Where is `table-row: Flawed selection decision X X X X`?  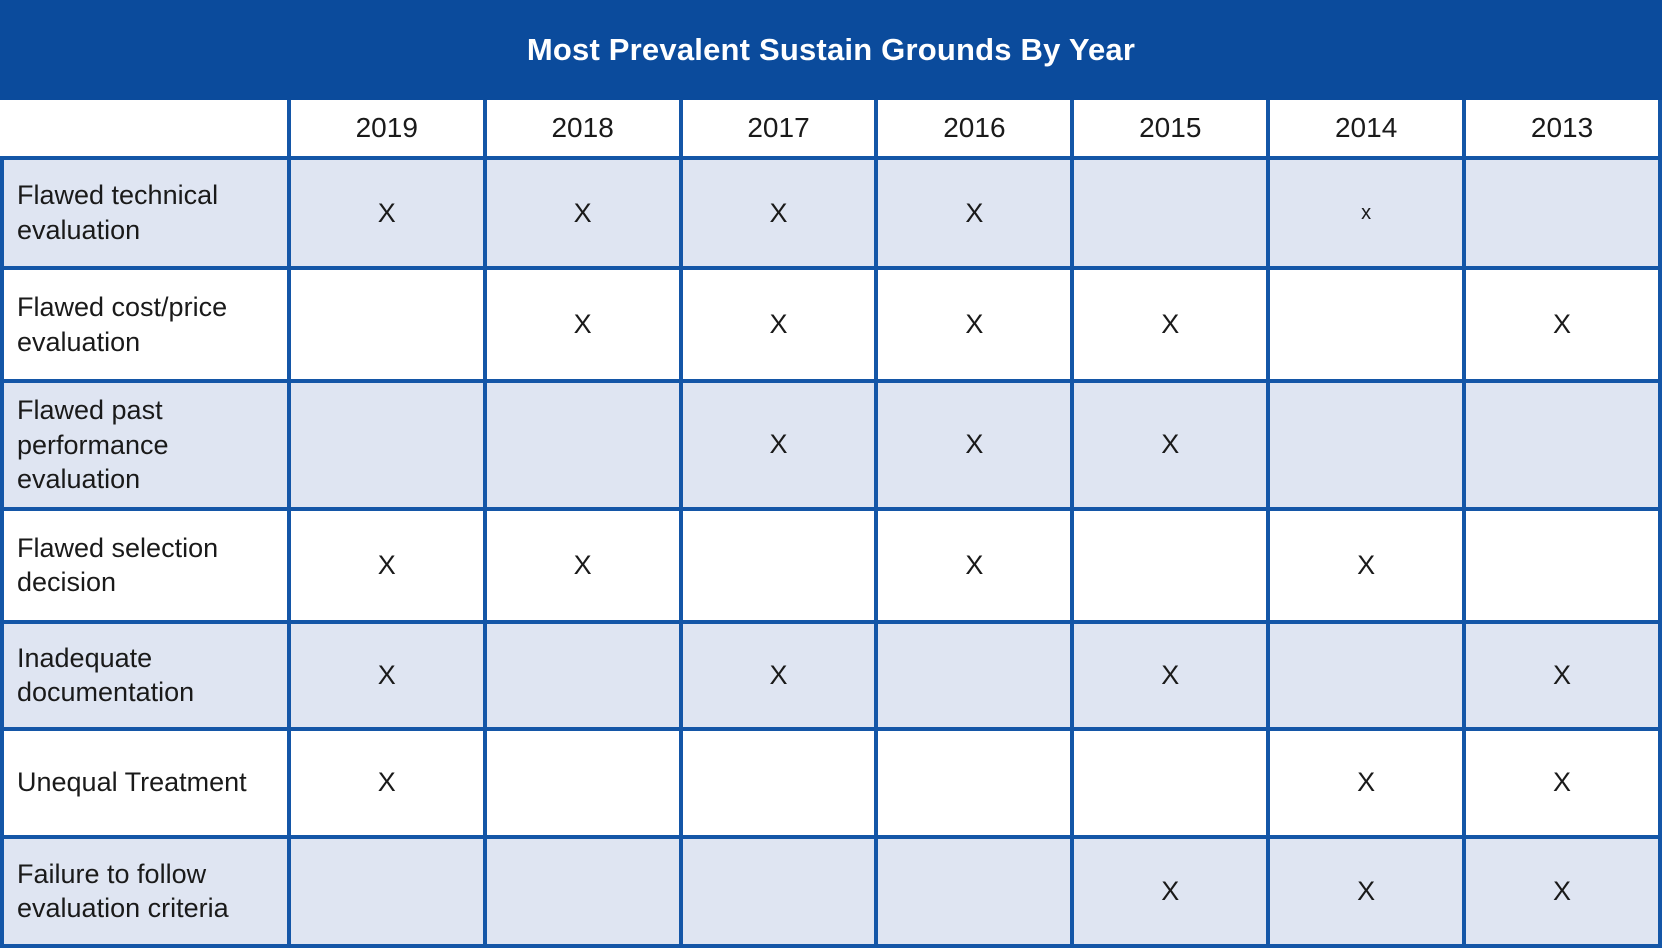
table-row: Flawed selection decision X X X X is located at coordinates (831, 565).